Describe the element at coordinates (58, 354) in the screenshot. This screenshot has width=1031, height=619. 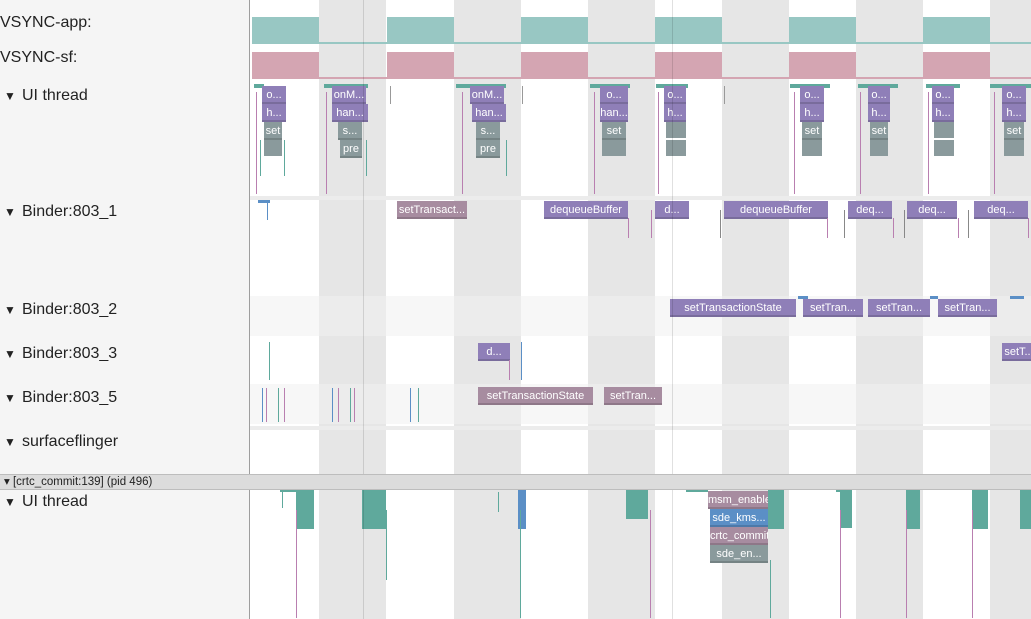
I see `track-label-binder-803-3: ▼ Binder:803_3` at that location.